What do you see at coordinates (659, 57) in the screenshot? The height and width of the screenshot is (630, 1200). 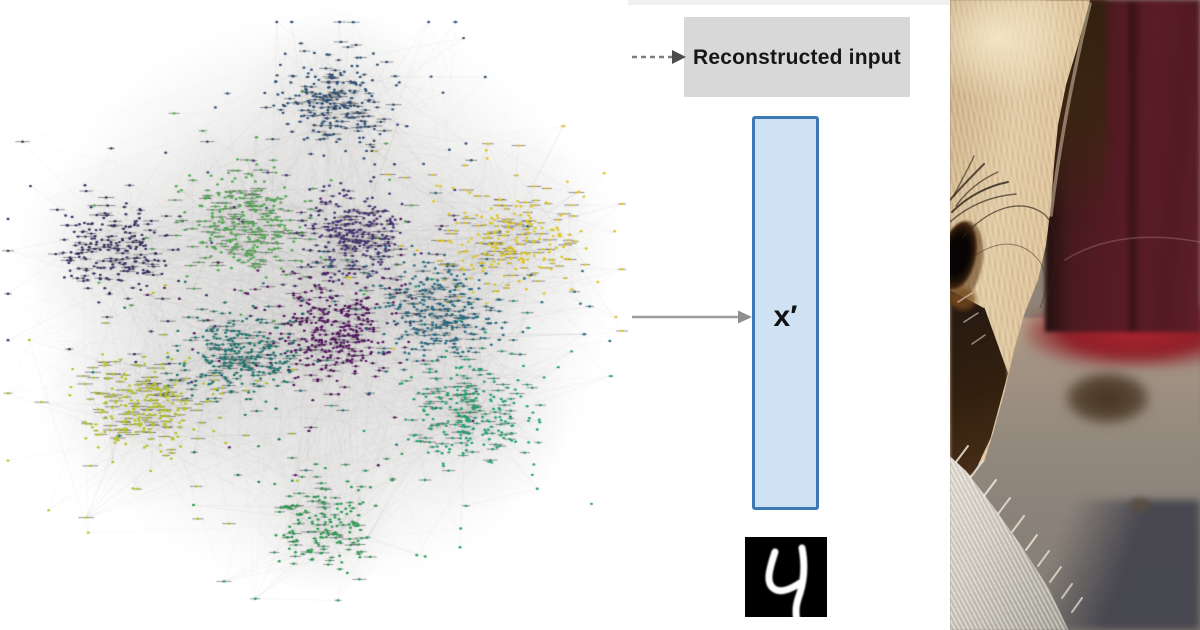 I see `dashed-arrow-icon` at bounding box center [659, 57].